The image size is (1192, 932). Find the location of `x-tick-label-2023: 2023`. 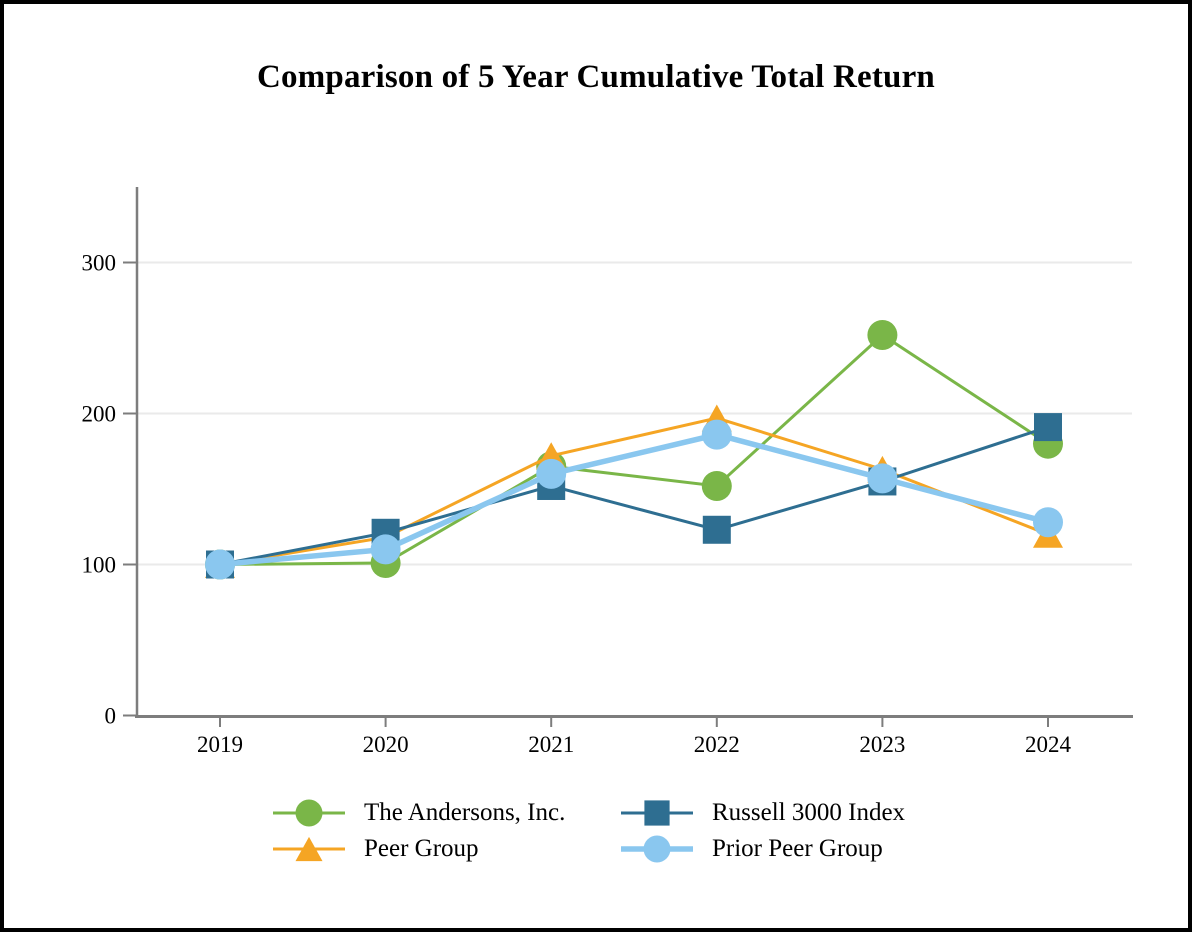

x-tick-label-2023: 2023 is located at coordinates (882, 744).